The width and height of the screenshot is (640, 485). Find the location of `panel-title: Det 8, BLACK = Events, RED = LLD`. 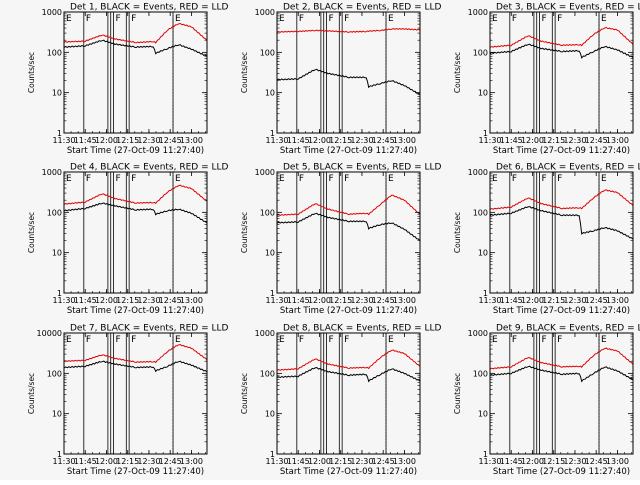

panel-title: Det 8, BLACK = Events, RED = LLD is located at coordinates (362, 329).